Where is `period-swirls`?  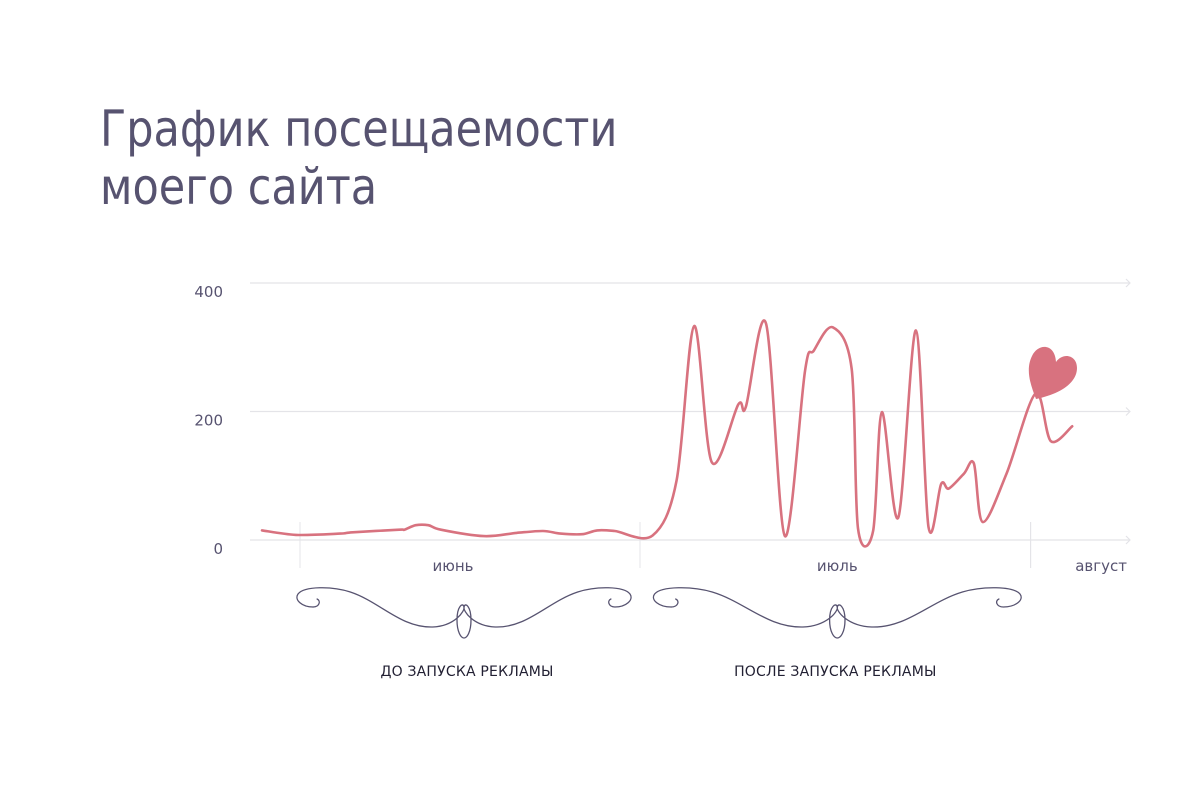
period-swirls is located at coordinates (659, 613).